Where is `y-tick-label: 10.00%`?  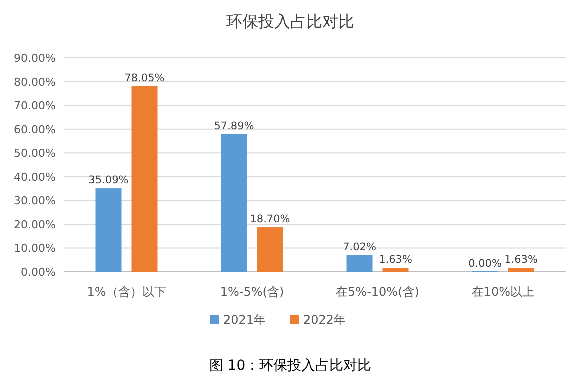
y-tick-label: 10.00% is located at coordinates (35, 249).